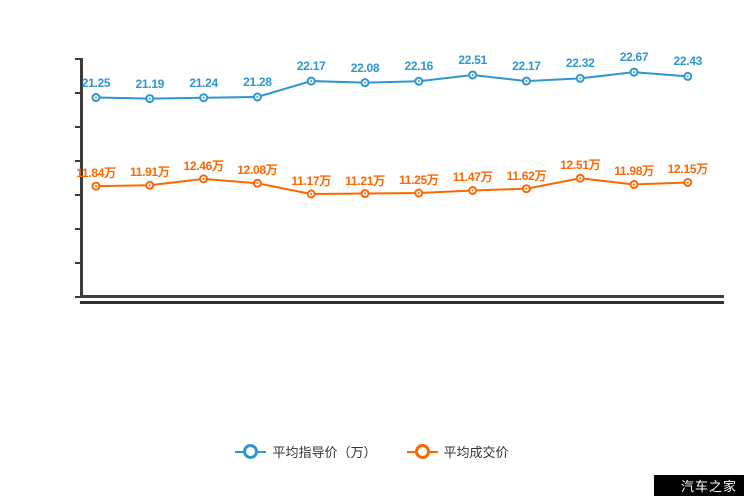 Image resolution: width=744 pixels, height=496 pixels. I want to click on data-label: 22.32, so click(580, 63).